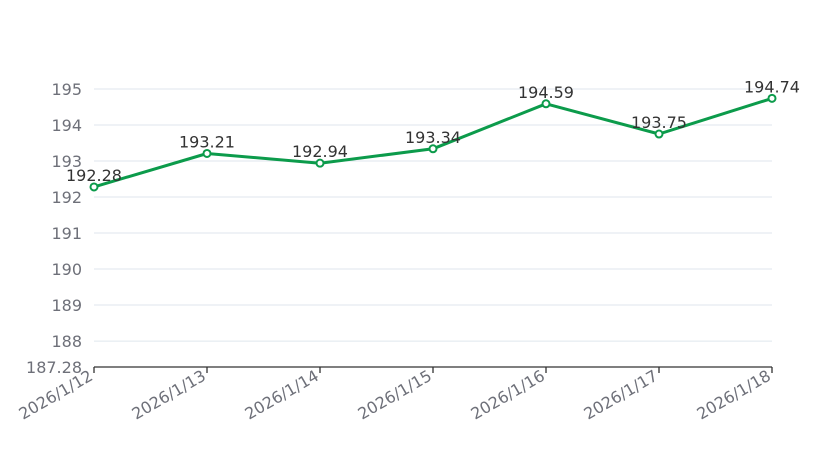 The width and height of the screenshot is (840, 466). I want to click on x-tick-label: 2026/1/13, so click(168, 394).